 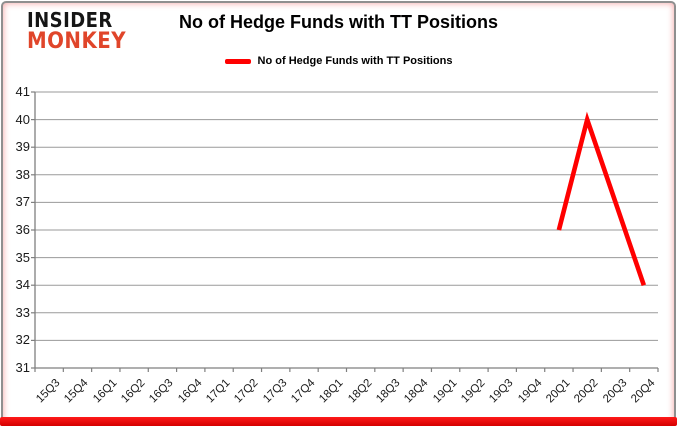 I want to click on legend: No of Hedge Funds with TT Positions, so click(x=338, y=61).